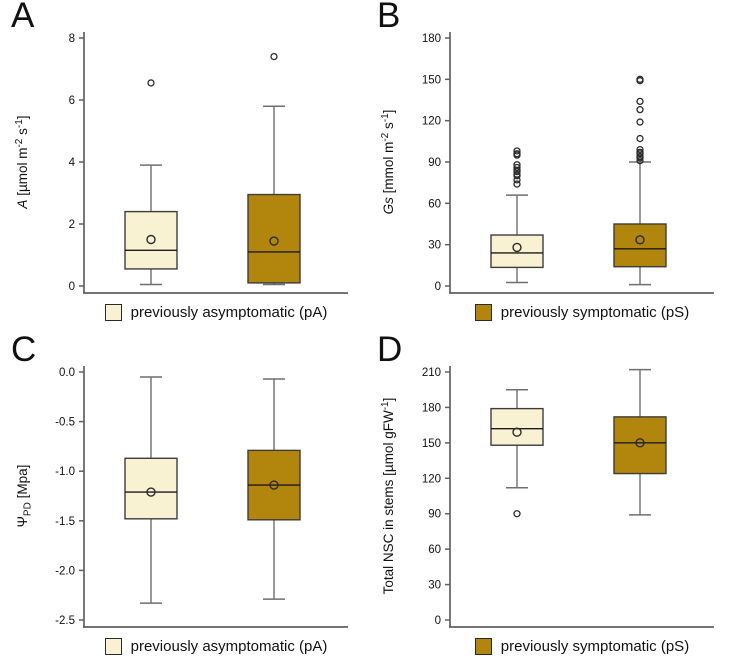 This screenshot has width=732, height=668. What do you see at coordinates (23, 17) in the screenshot?
I see `panel-a-letter: A` at bounding box center [23, 17].